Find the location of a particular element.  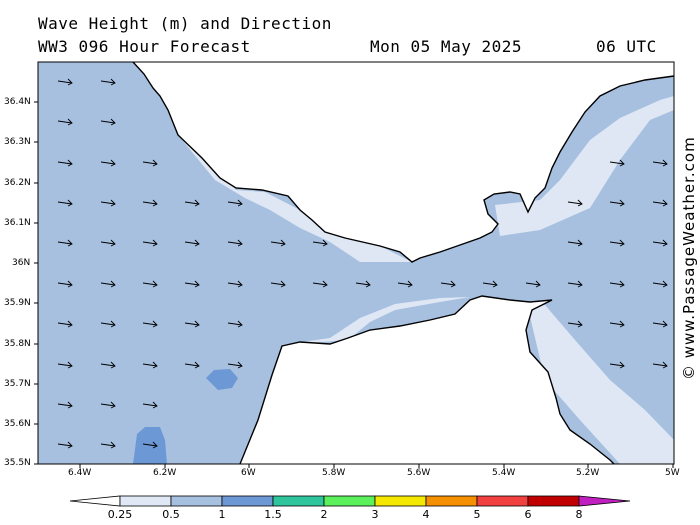

lon-label: 6.2W is located at coordinates (165, 473).